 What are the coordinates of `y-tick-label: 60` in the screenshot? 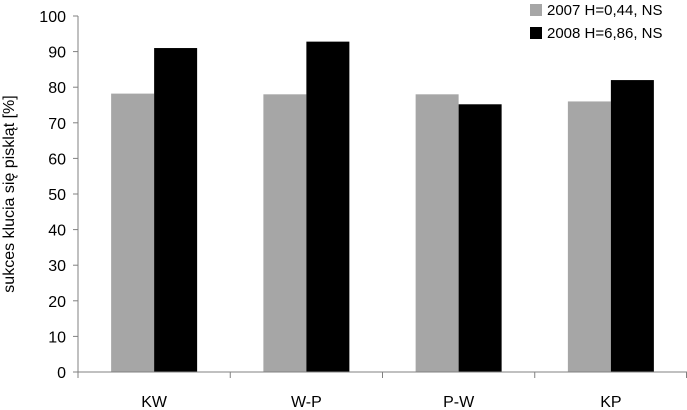 It's located at (57, 159).